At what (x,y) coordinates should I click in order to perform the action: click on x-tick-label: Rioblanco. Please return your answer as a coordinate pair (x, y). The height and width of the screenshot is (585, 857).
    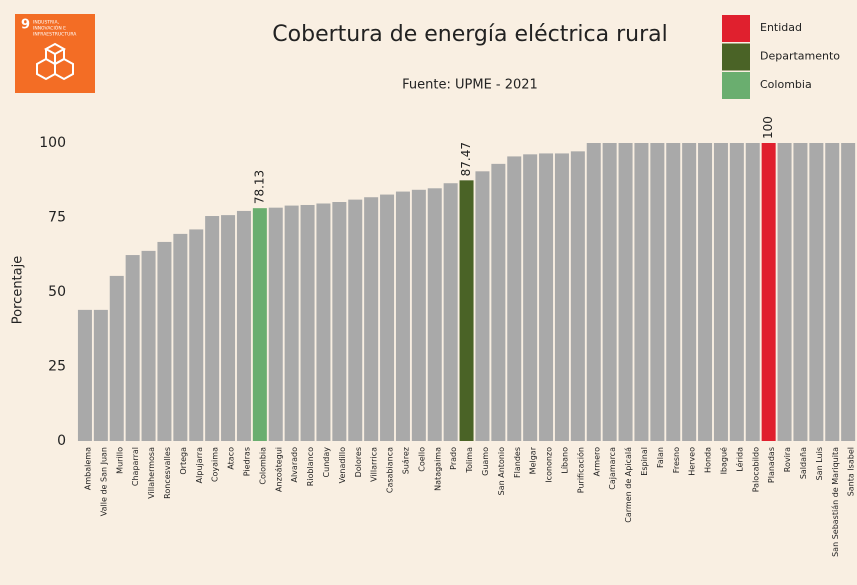
    Looking at the image, I should click on (310, 466).